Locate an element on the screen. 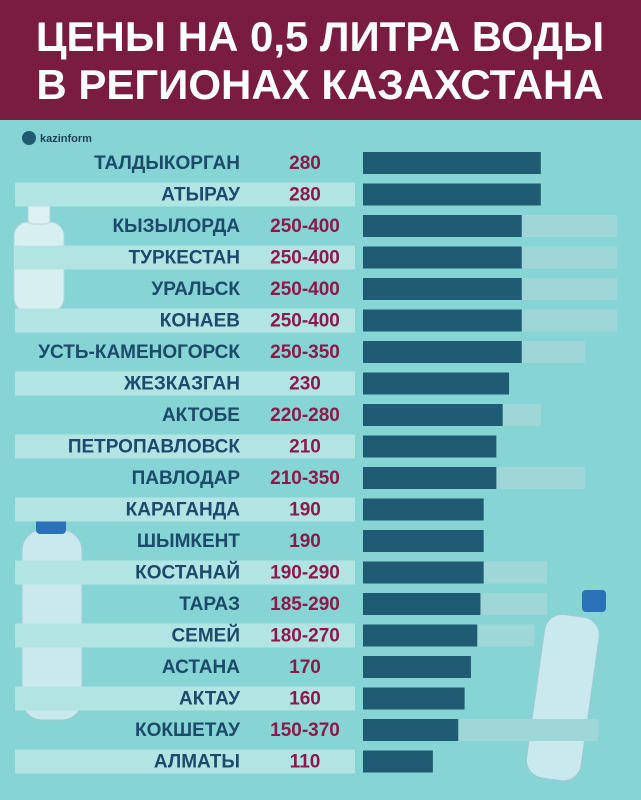  category-label: АТЫРАУ is located at coordinates (200, 195).